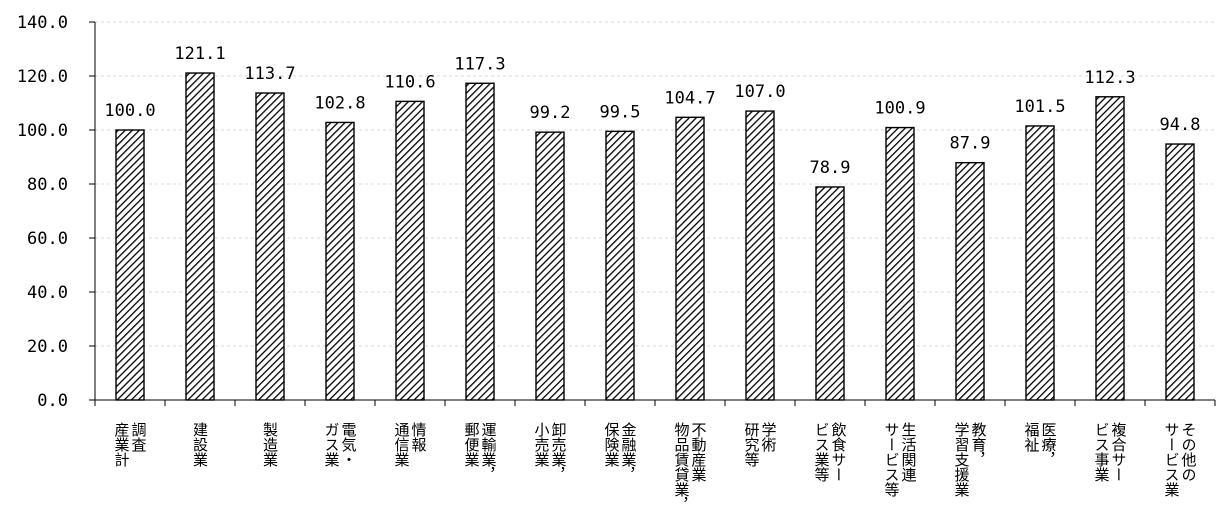 This screenshot has width=1225, height=508. I want to click on x-category-label: 教育，, so click(979, 444).